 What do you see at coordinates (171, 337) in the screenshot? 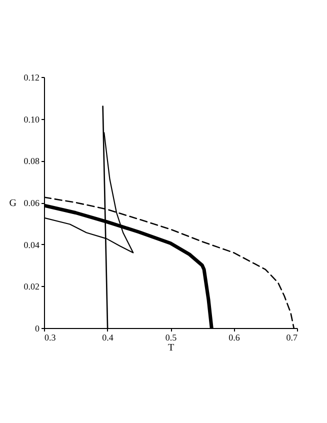
I see `x-tick-label: 0.5` at bounding box center [171, 337].